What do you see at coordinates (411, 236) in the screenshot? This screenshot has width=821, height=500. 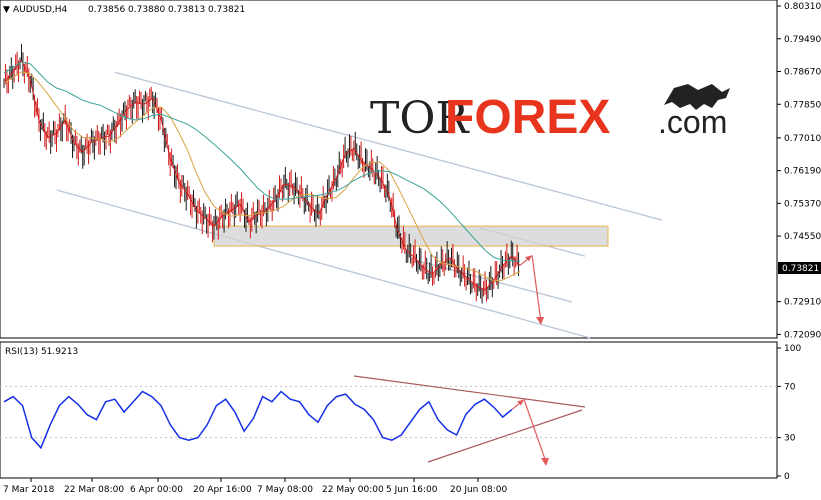 I see `resistance-zone` at bounding box center [411, 236].